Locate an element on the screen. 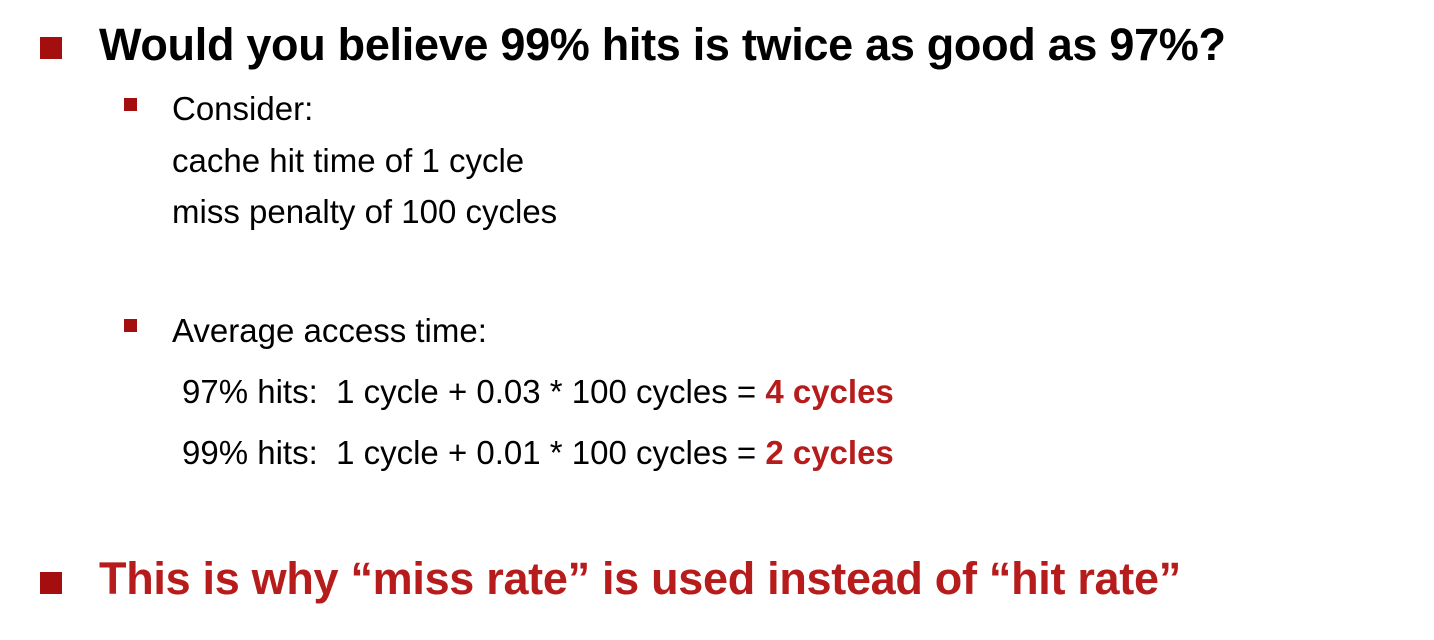 The height and width of the screenshot is (640, 1434). calc-result: 2 cycles is located at coordinates (829, 452).